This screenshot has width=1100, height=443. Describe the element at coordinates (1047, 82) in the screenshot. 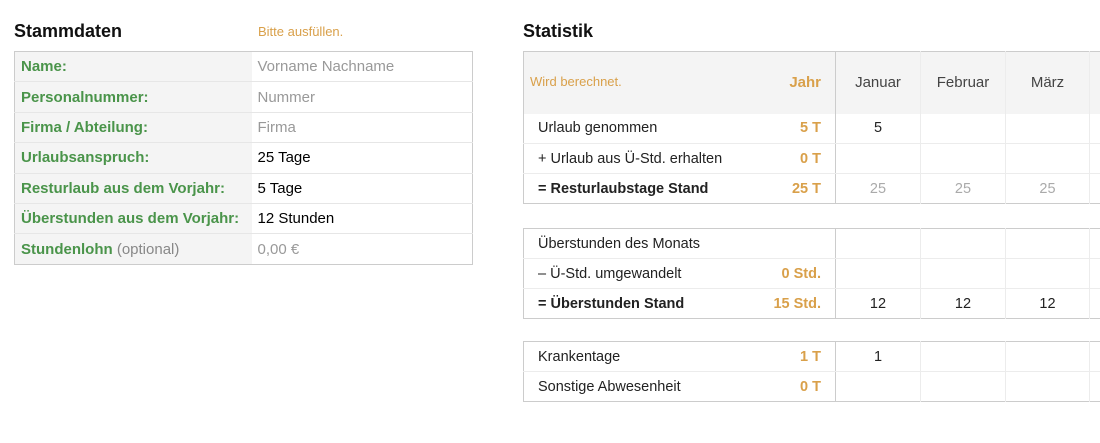

I see `month-header: März` at that location.